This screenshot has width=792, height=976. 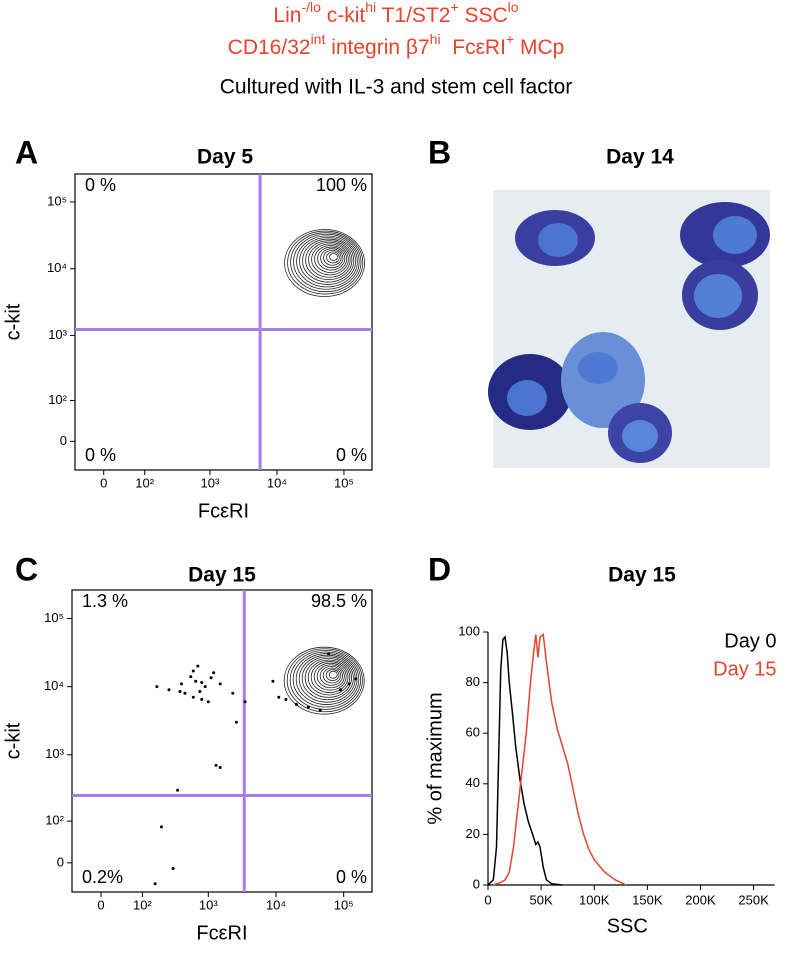 What do you see at coordinates (377, 47) in the screenshot?
I see `header-text: integrin β7` at bounding box center [377, 47].